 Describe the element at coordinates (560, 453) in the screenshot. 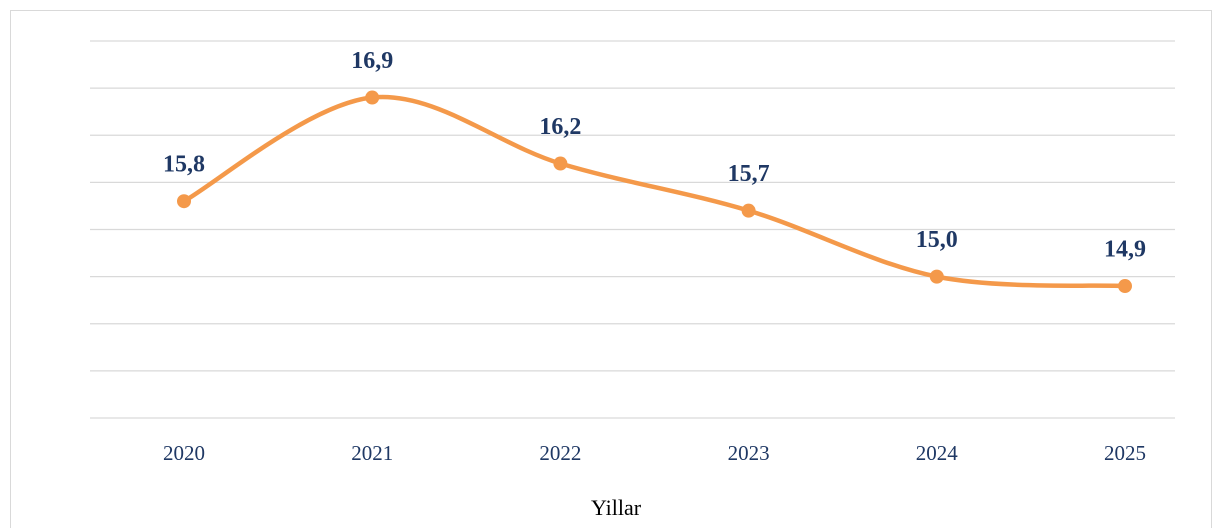

I see `x-tick-label: 2022` at that location.